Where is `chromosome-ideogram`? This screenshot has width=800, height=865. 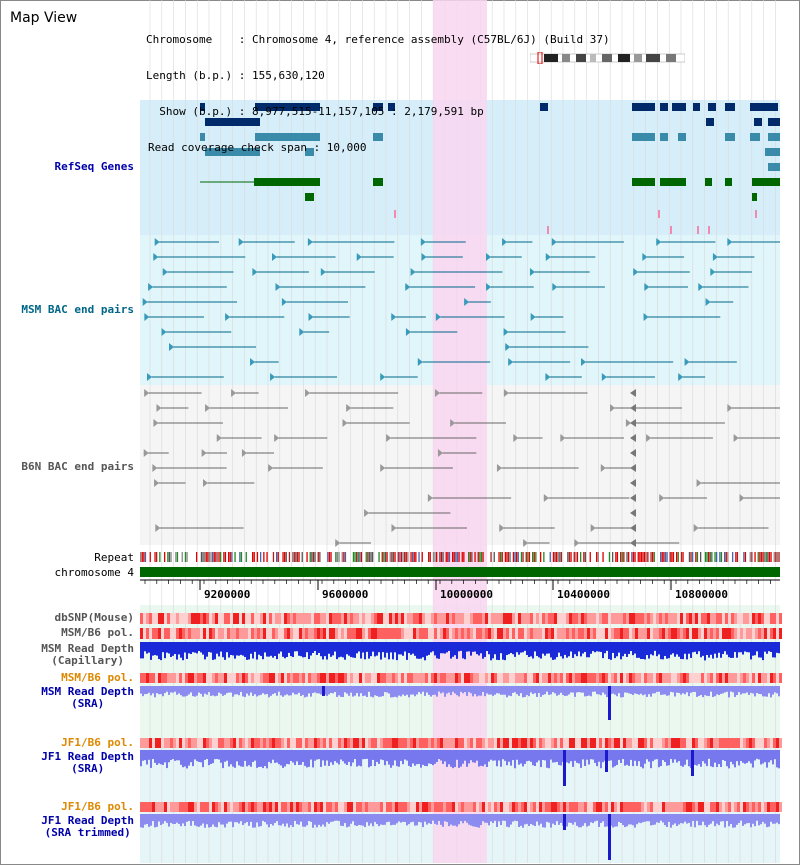
chromosome-ideogram is located at coordinates (607, 58).